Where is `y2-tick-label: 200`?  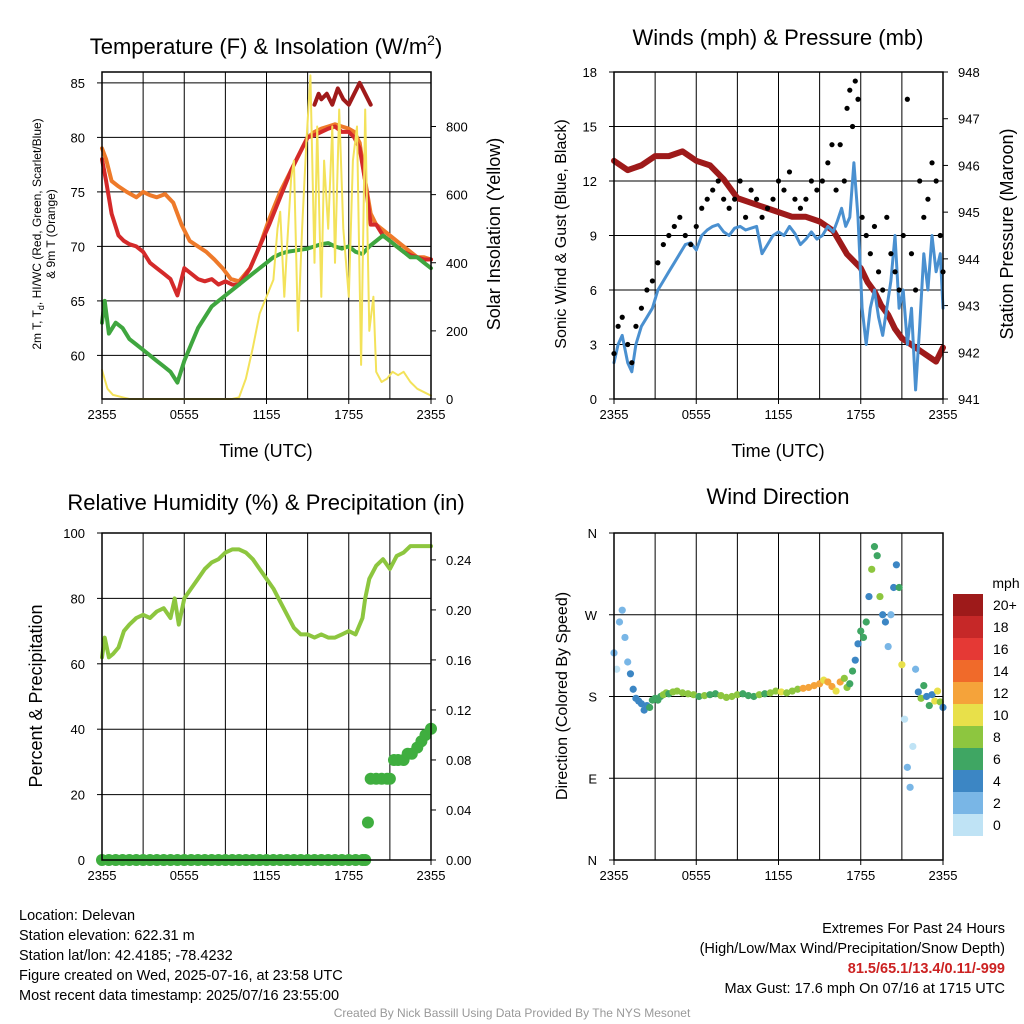
y2-tick-label: 200 is located at coordinates (457, 331).